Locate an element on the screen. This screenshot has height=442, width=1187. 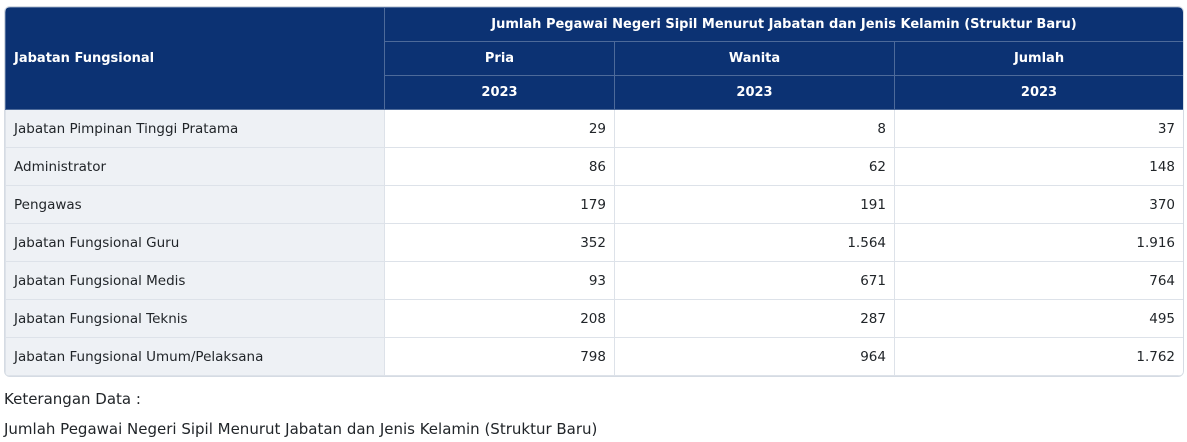
cell-jumlah: 1.916 is located at coordinates (1038, 242).